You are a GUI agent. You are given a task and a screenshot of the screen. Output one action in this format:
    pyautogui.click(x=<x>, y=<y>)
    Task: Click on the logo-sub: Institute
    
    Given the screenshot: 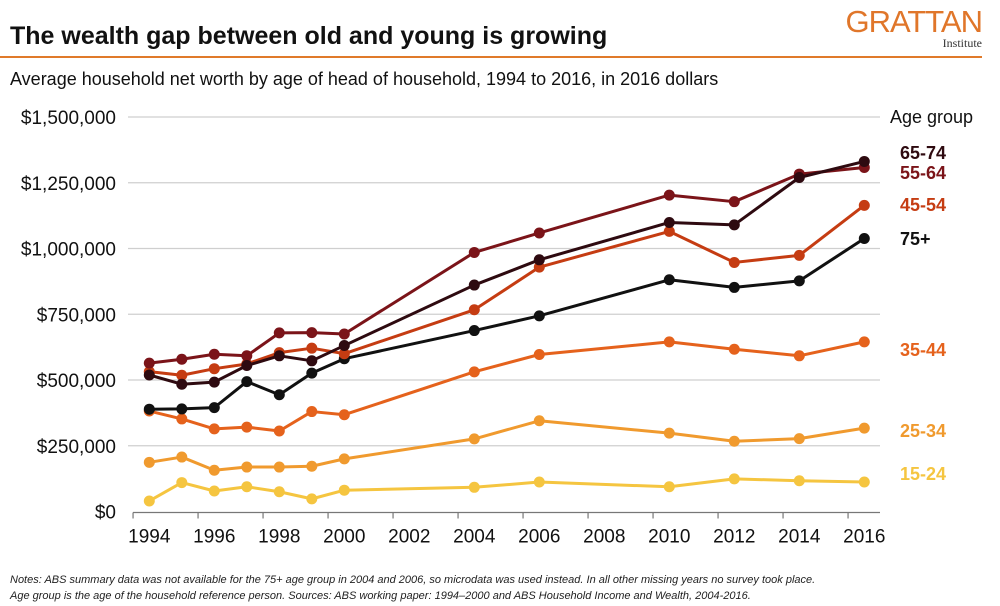 What is the action you would take?
    pyautogui.click(x=962, y=43)
    